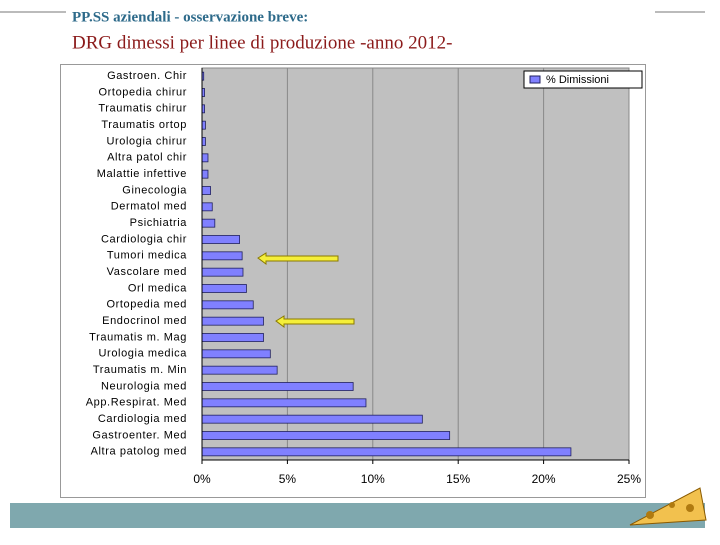  Describe the element at coordinates (147, 158) in the screenshot. I see `y-tick-label: Altra patol chir` at that location.